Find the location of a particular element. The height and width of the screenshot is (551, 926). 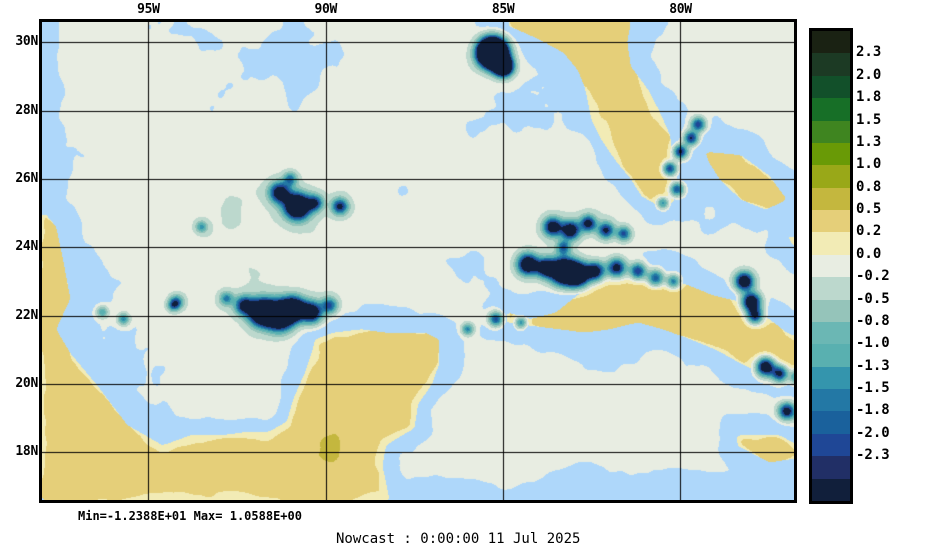

colorbar-label-0: 2.3 is located at coordinates (869, 52).